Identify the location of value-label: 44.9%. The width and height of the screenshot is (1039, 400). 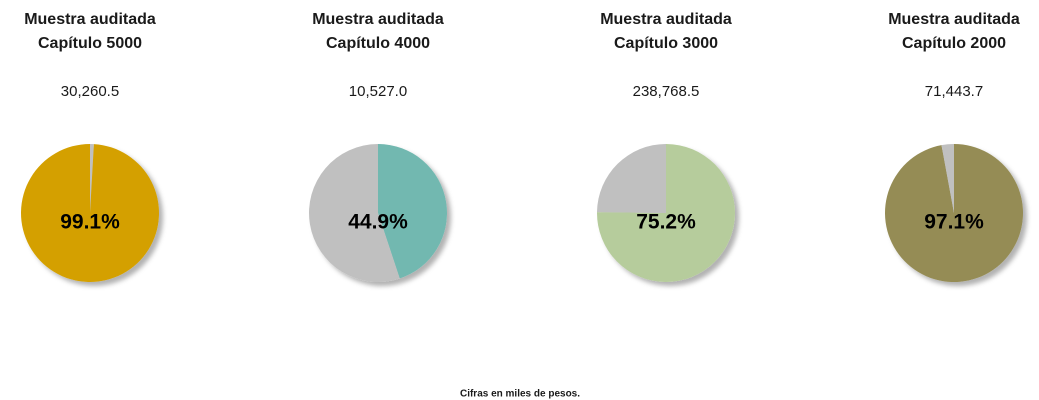
(378, 222).